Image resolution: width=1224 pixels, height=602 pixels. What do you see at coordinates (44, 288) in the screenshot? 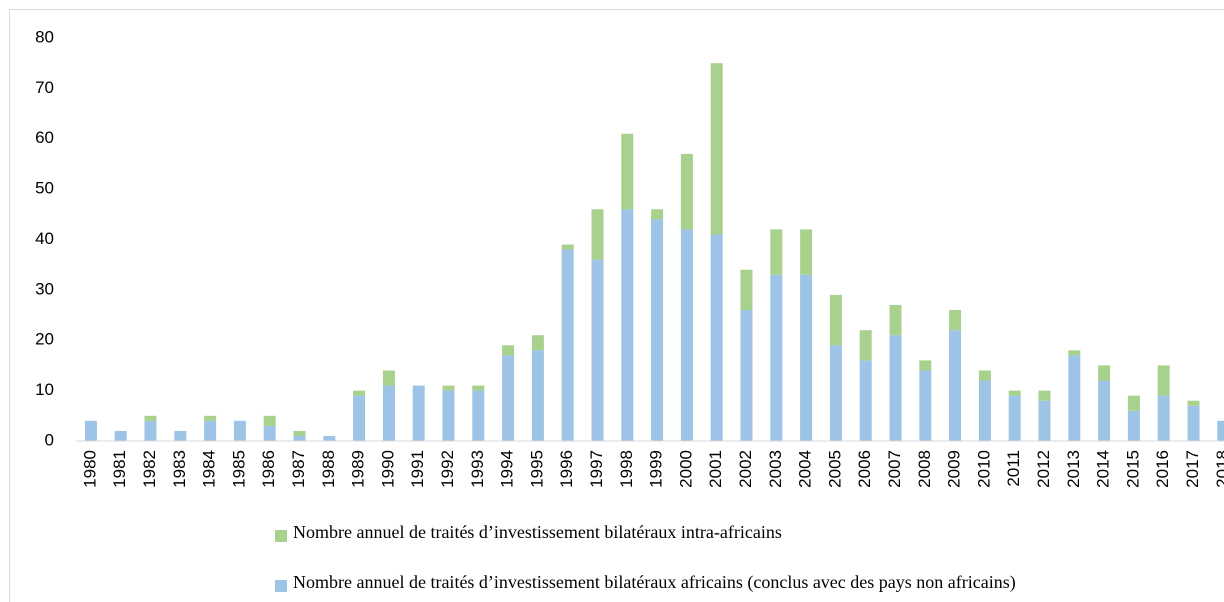
I see `y-tick-label: 30` at bounding box center [44, 288].